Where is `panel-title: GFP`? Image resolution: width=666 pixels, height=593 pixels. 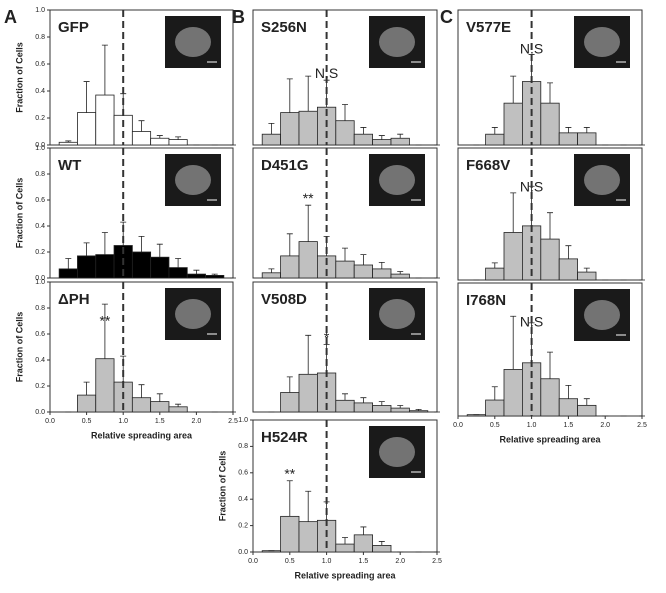 panel-title: GFP is located at coordinates (73, 27).